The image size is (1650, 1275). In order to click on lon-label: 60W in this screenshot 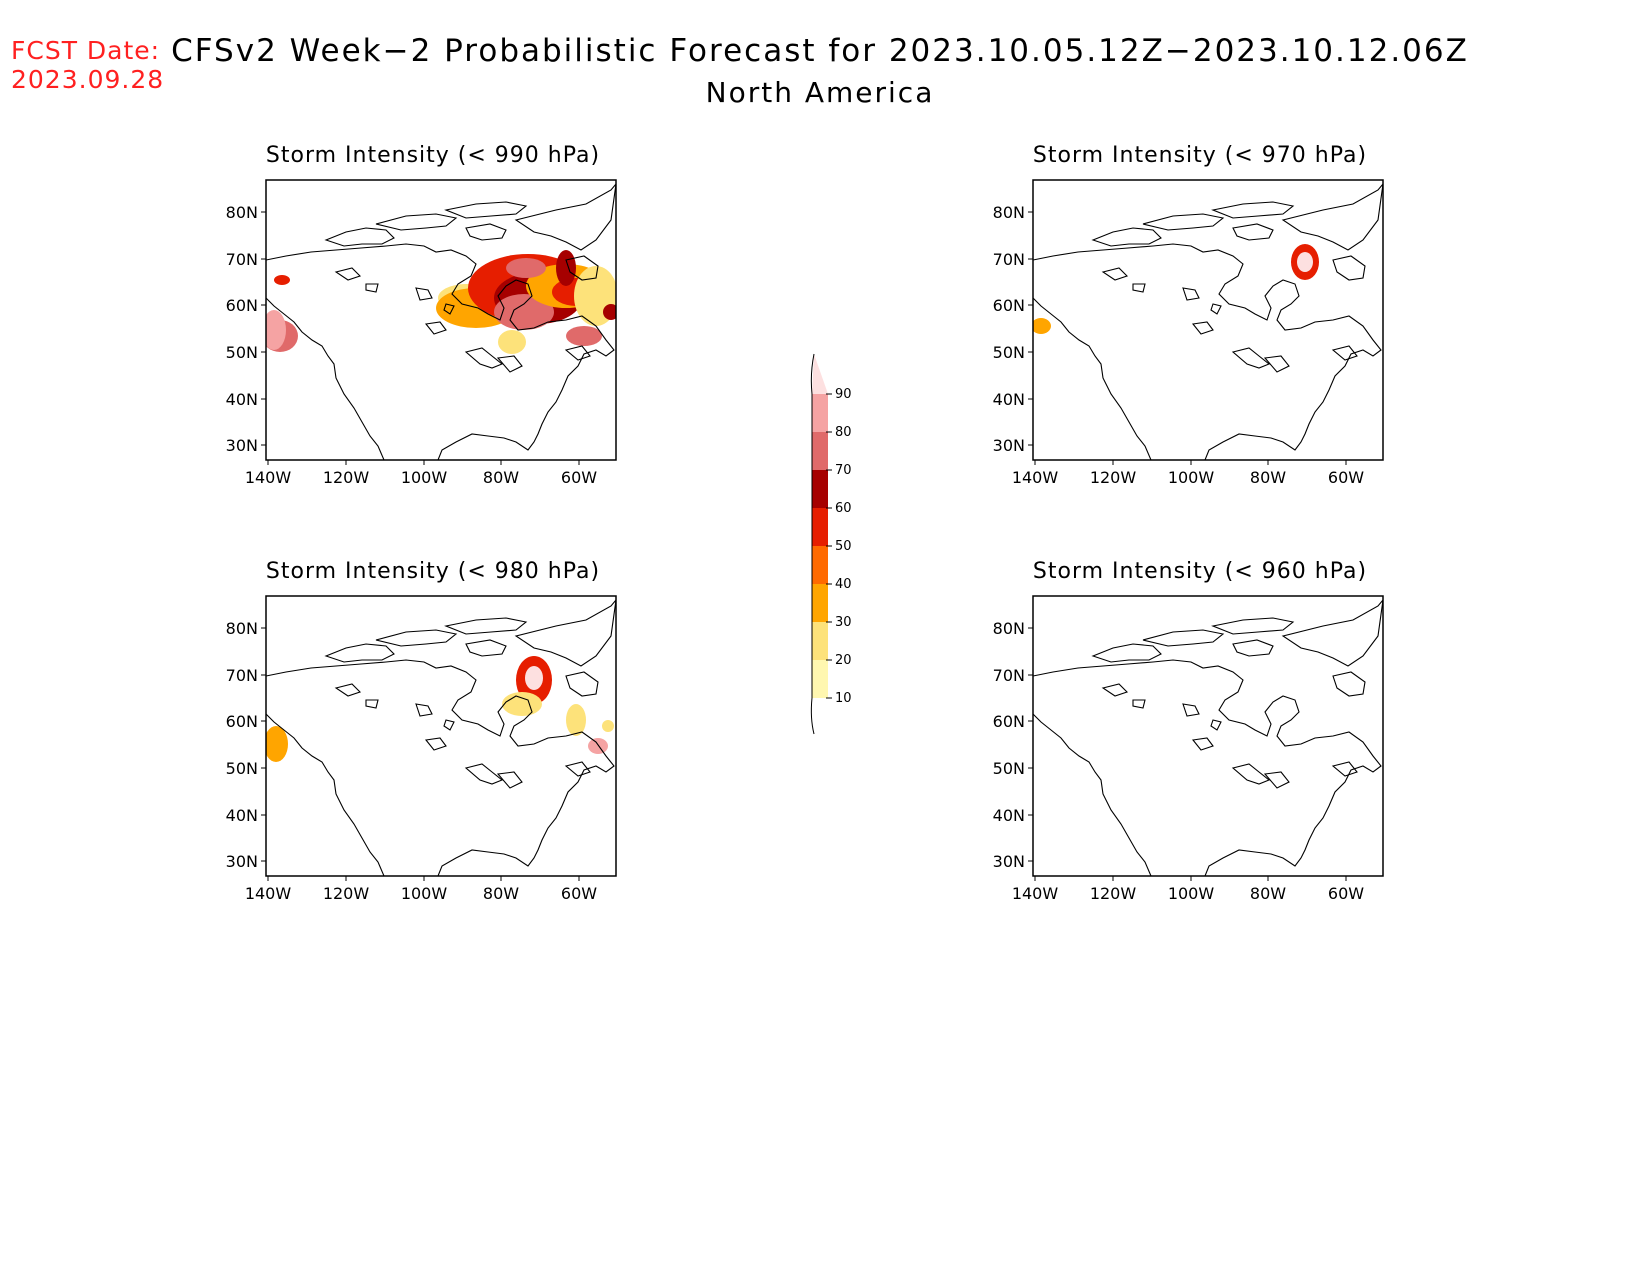, I will do `click(579, 893)`.